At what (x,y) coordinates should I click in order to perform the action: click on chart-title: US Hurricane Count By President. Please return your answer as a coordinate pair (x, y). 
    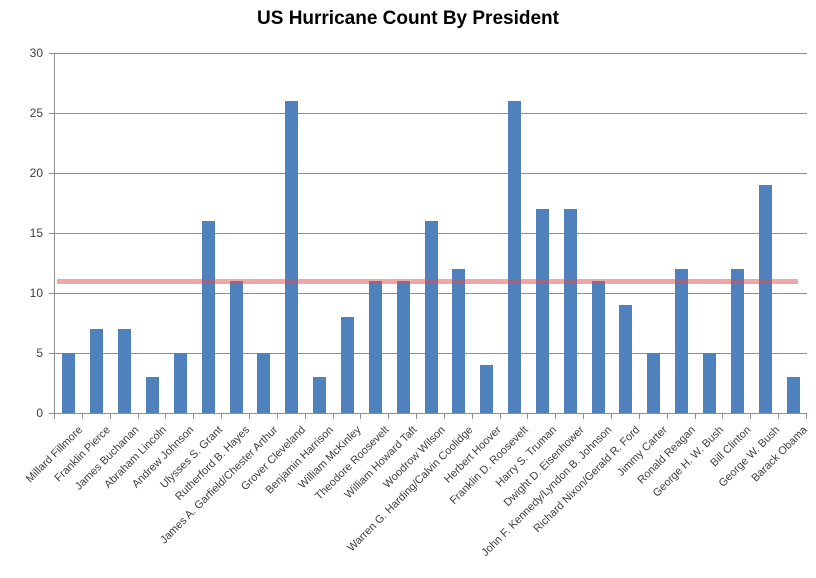
    Looking at the image, I should click on (408, 18).